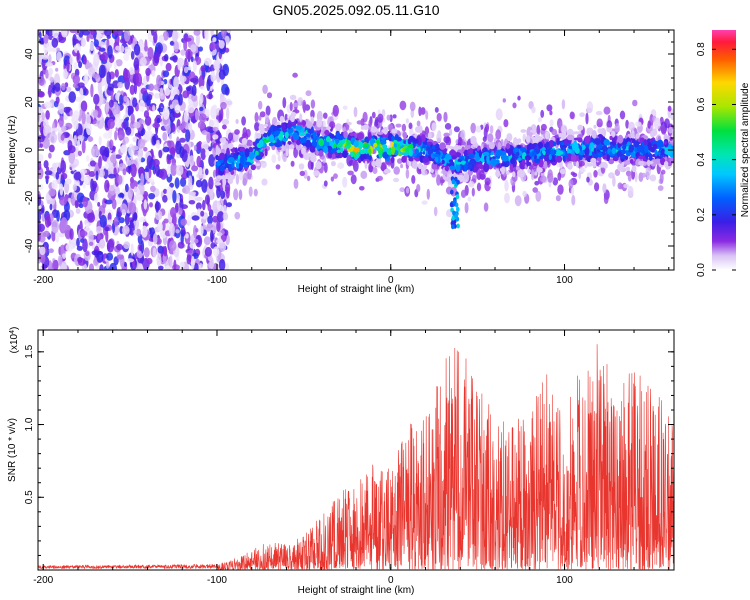  What do you see at coordinates (745, 149) in the screenshot?
I see `colorbar-label: Normalized spectral amplitude` at bounding box center [745, 149].